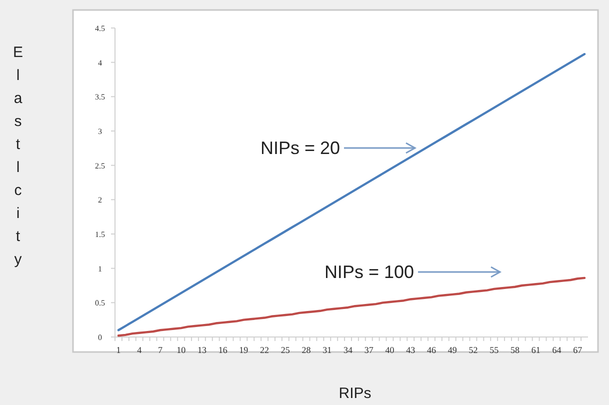 The width and height of the screenshot is (609, 405). I want to click on x-tick-label: 55, so click(495, 350).